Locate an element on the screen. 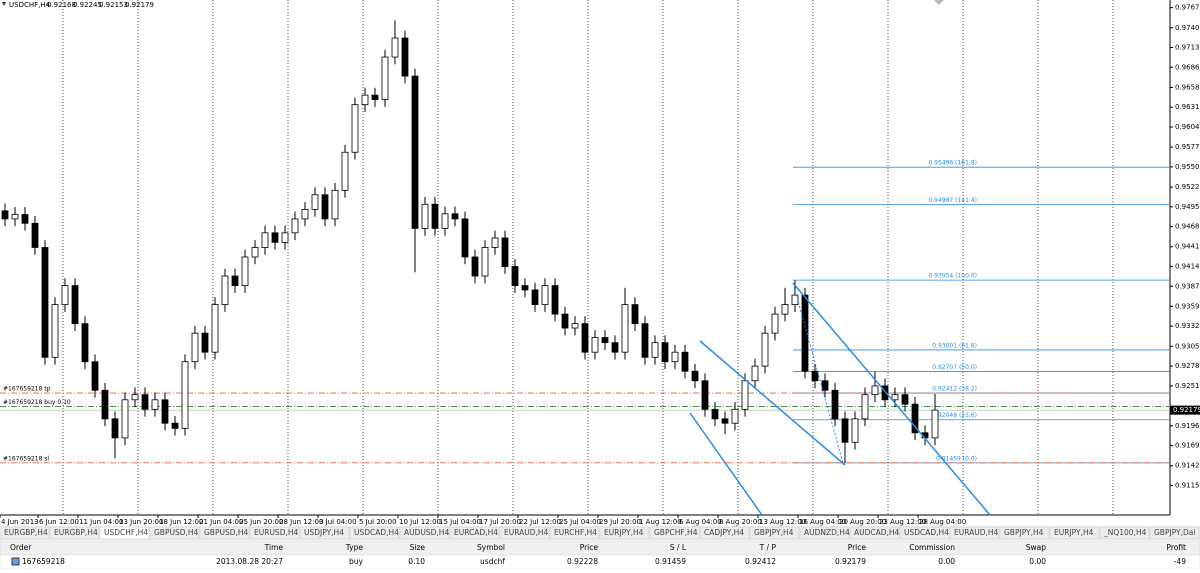 The width and height of the screenshot is (1200, 573). tab-label: GBPCHF,H4 is located at coordinates (676, 532).